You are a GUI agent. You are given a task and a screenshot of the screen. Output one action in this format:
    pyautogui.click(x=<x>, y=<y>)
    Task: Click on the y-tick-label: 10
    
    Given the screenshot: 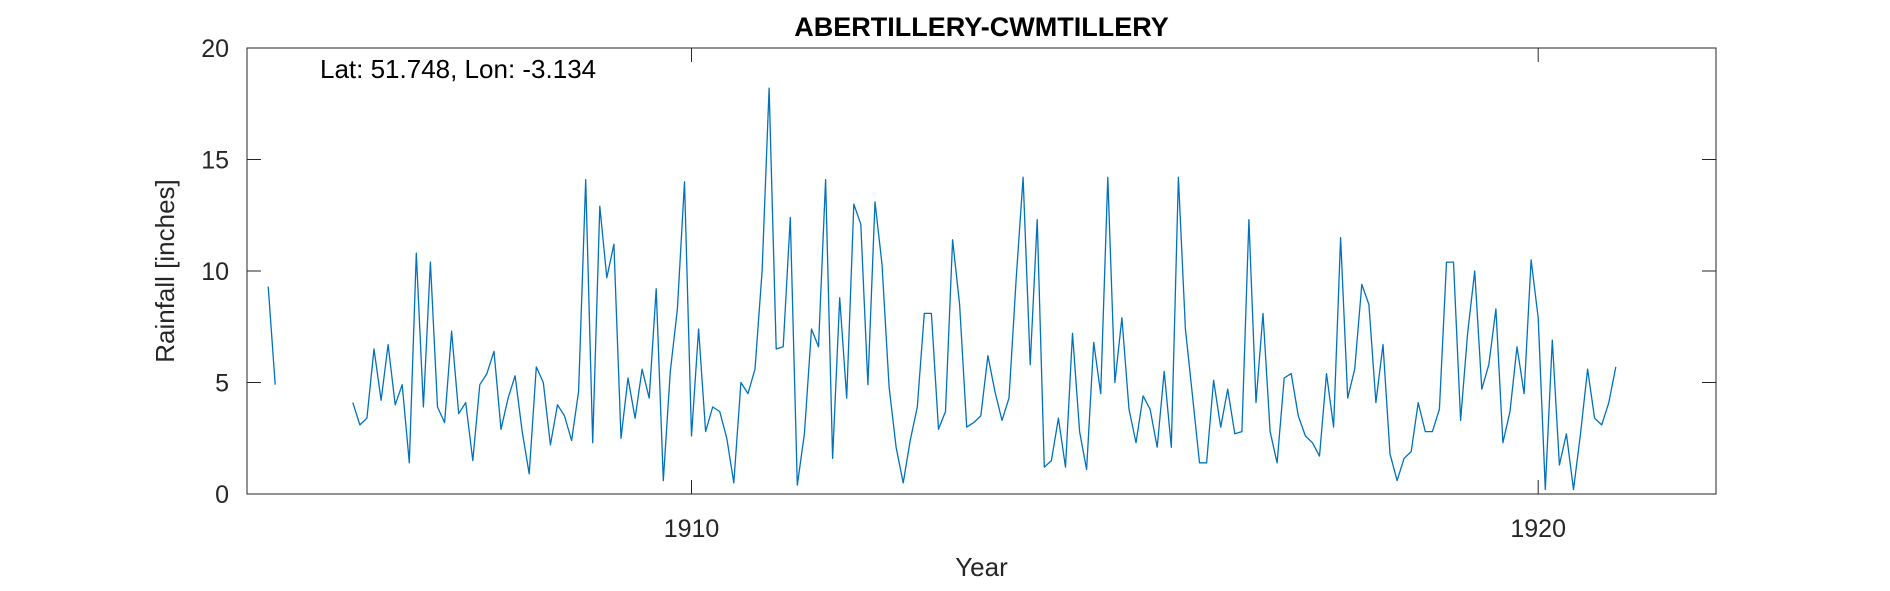 What is the action you would take?
    pyautogui.click(x=215, y=272)
    